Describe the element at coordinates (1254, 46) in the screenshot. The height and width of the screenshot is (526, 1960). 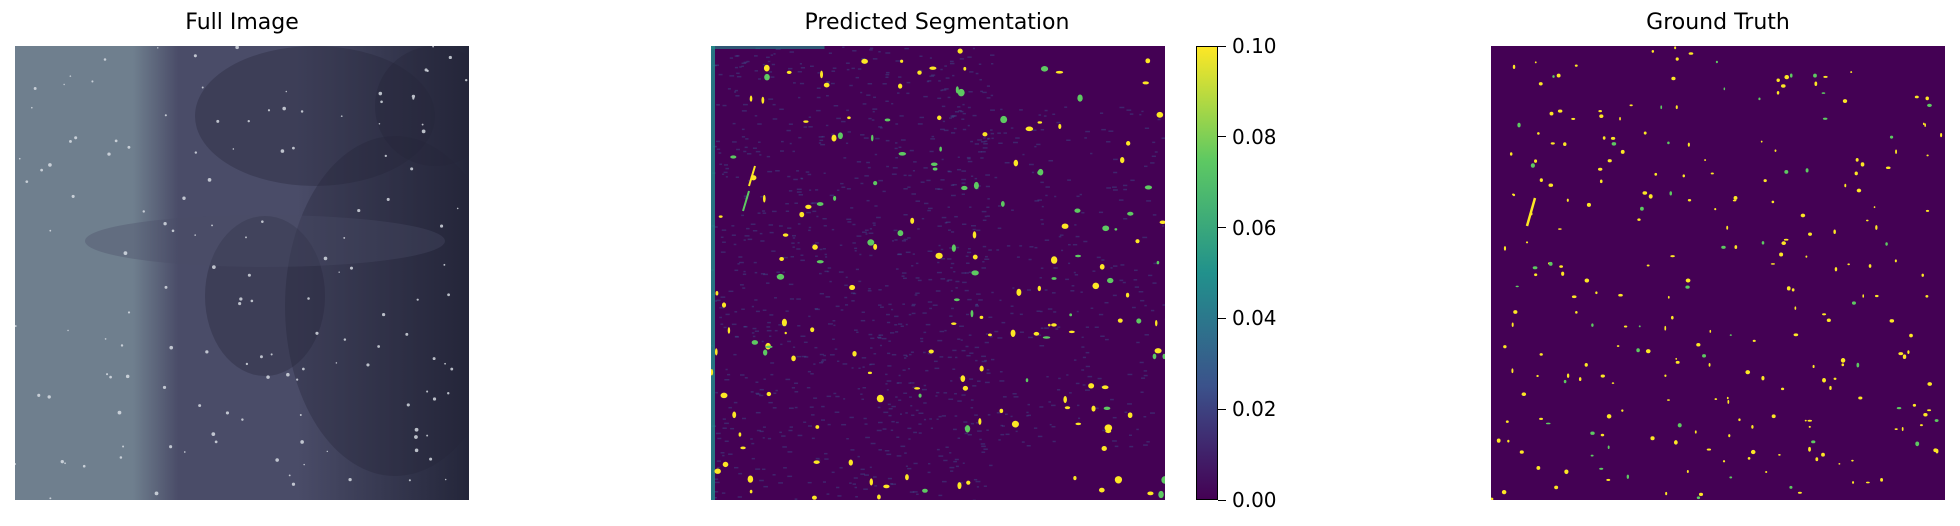
I see `colorbar-tick-label: 0.10` at that location.